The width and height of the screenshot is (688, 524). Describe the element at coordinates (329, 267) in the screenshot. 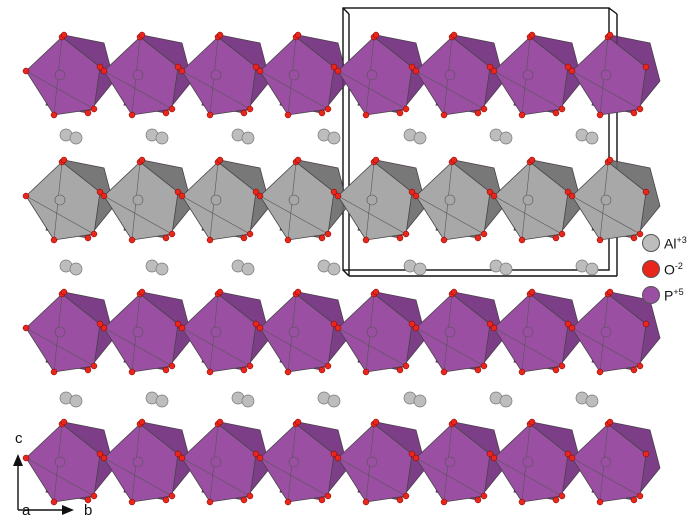

I see `aluminum-ion-row` at that location.